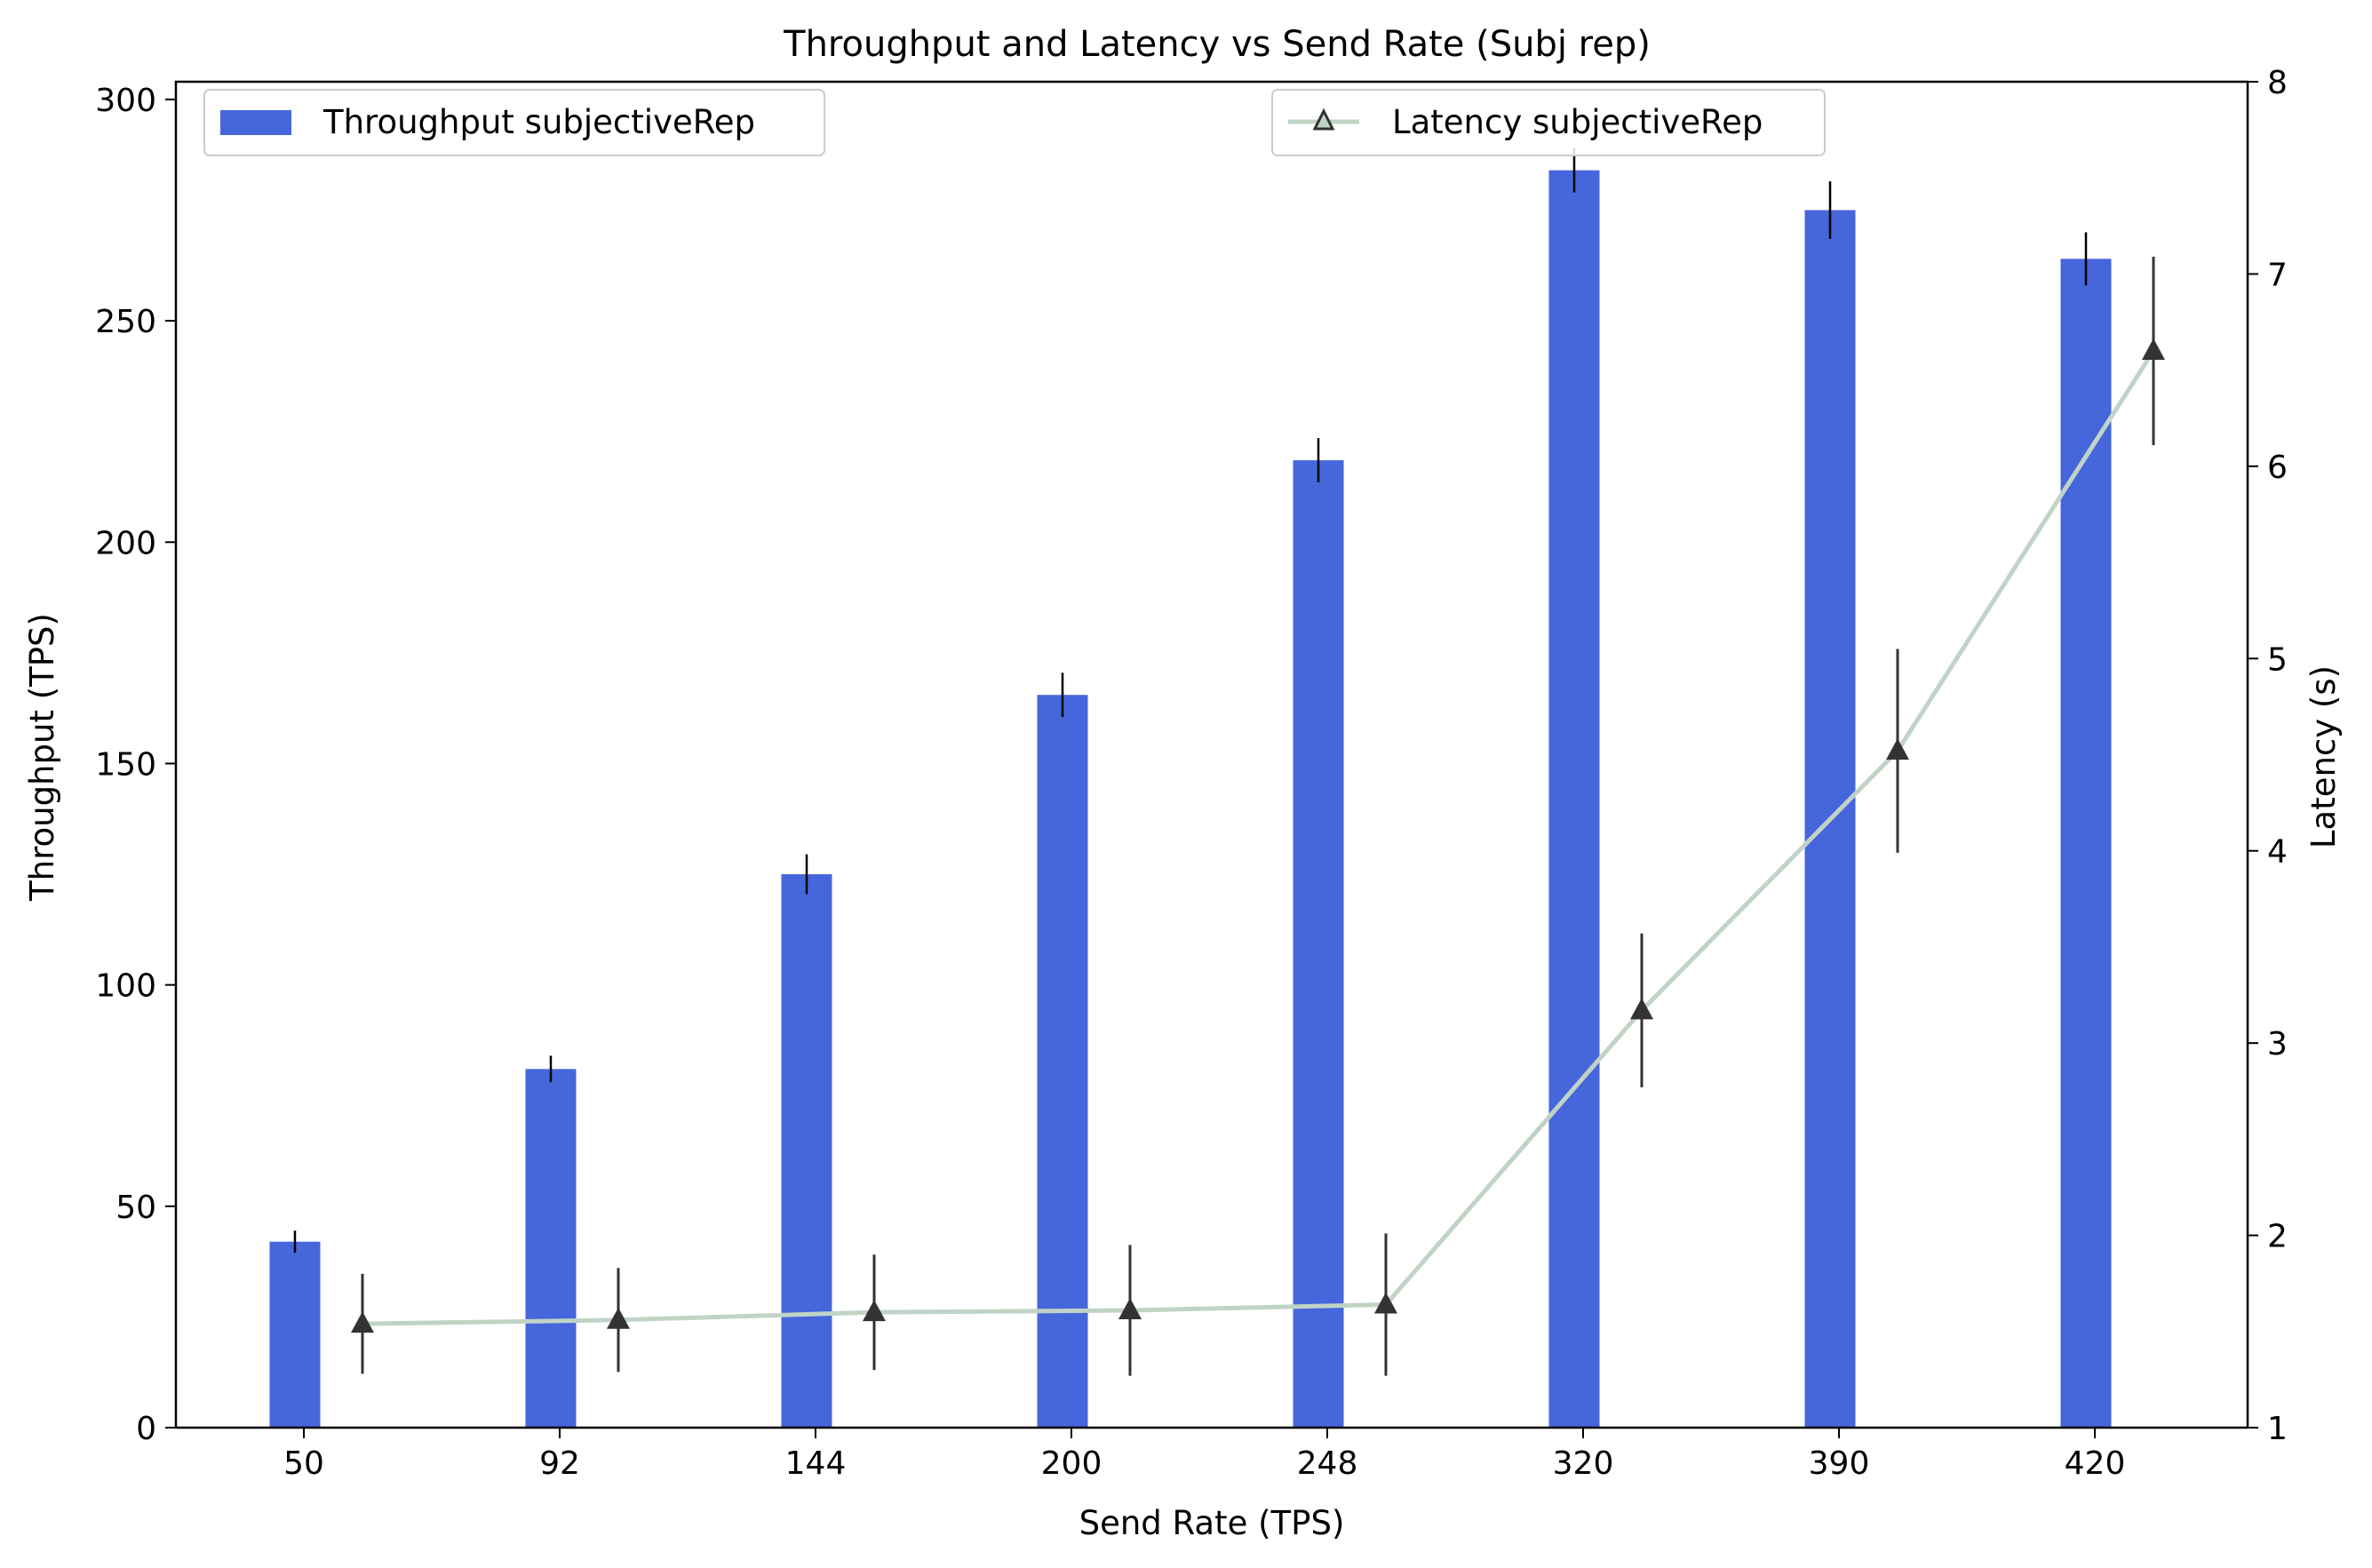  What do you see at coordinates (1071, 1464) in the screenshot?
I see `x-tick-label: 200` at bounding box center [1071, 1464].